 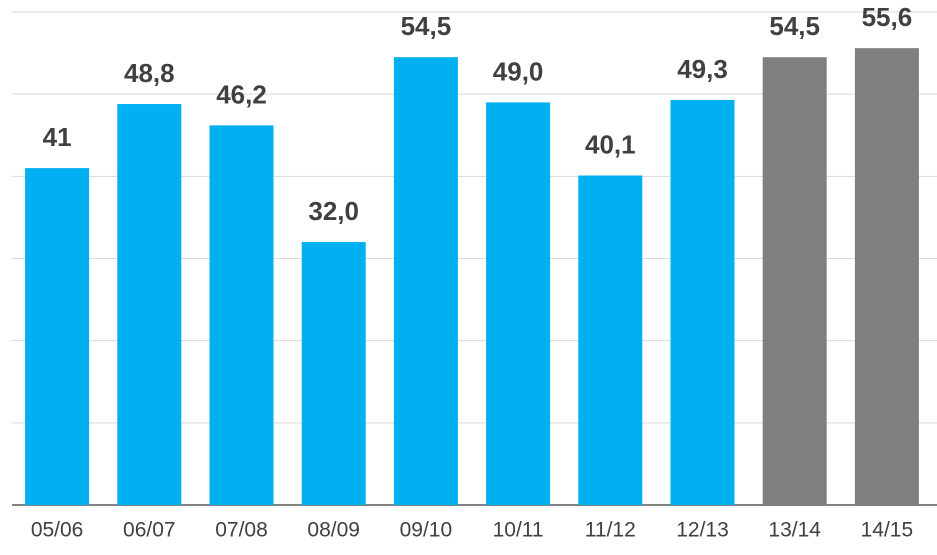 What do you see at coordinates (610, 530) in the screenshot?
I see `x-tick-label: 11/12` at bounding box center [610, 530].